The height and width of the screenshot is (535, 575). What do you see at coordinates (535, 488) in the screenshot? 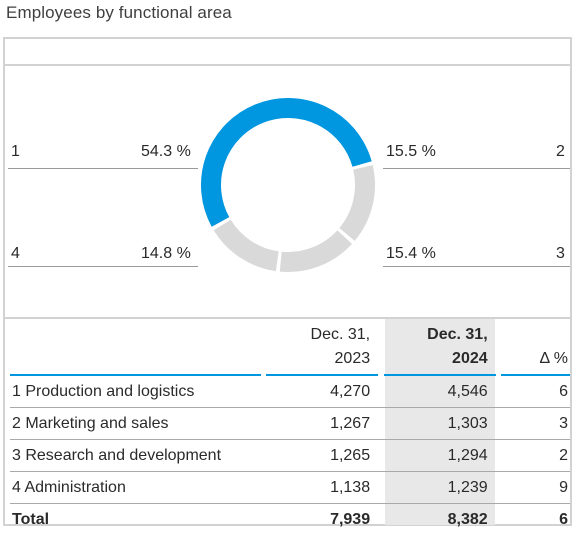
I see `row-delta: 9` at bounding box center [535, 488].